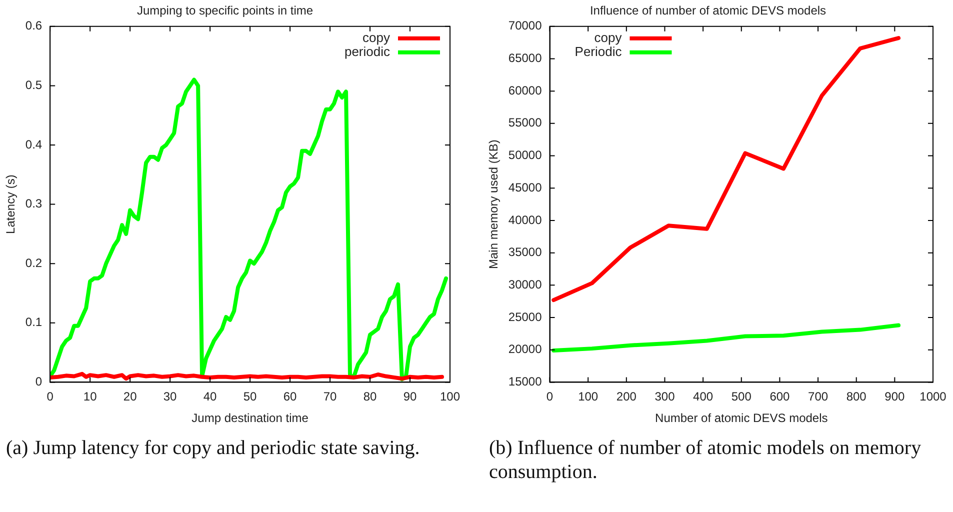 This screenshot has width=953, height=512. Describe the element at coordinates (525, 284) in the screenshot. I see `y-tick-label: 30000` at that location.